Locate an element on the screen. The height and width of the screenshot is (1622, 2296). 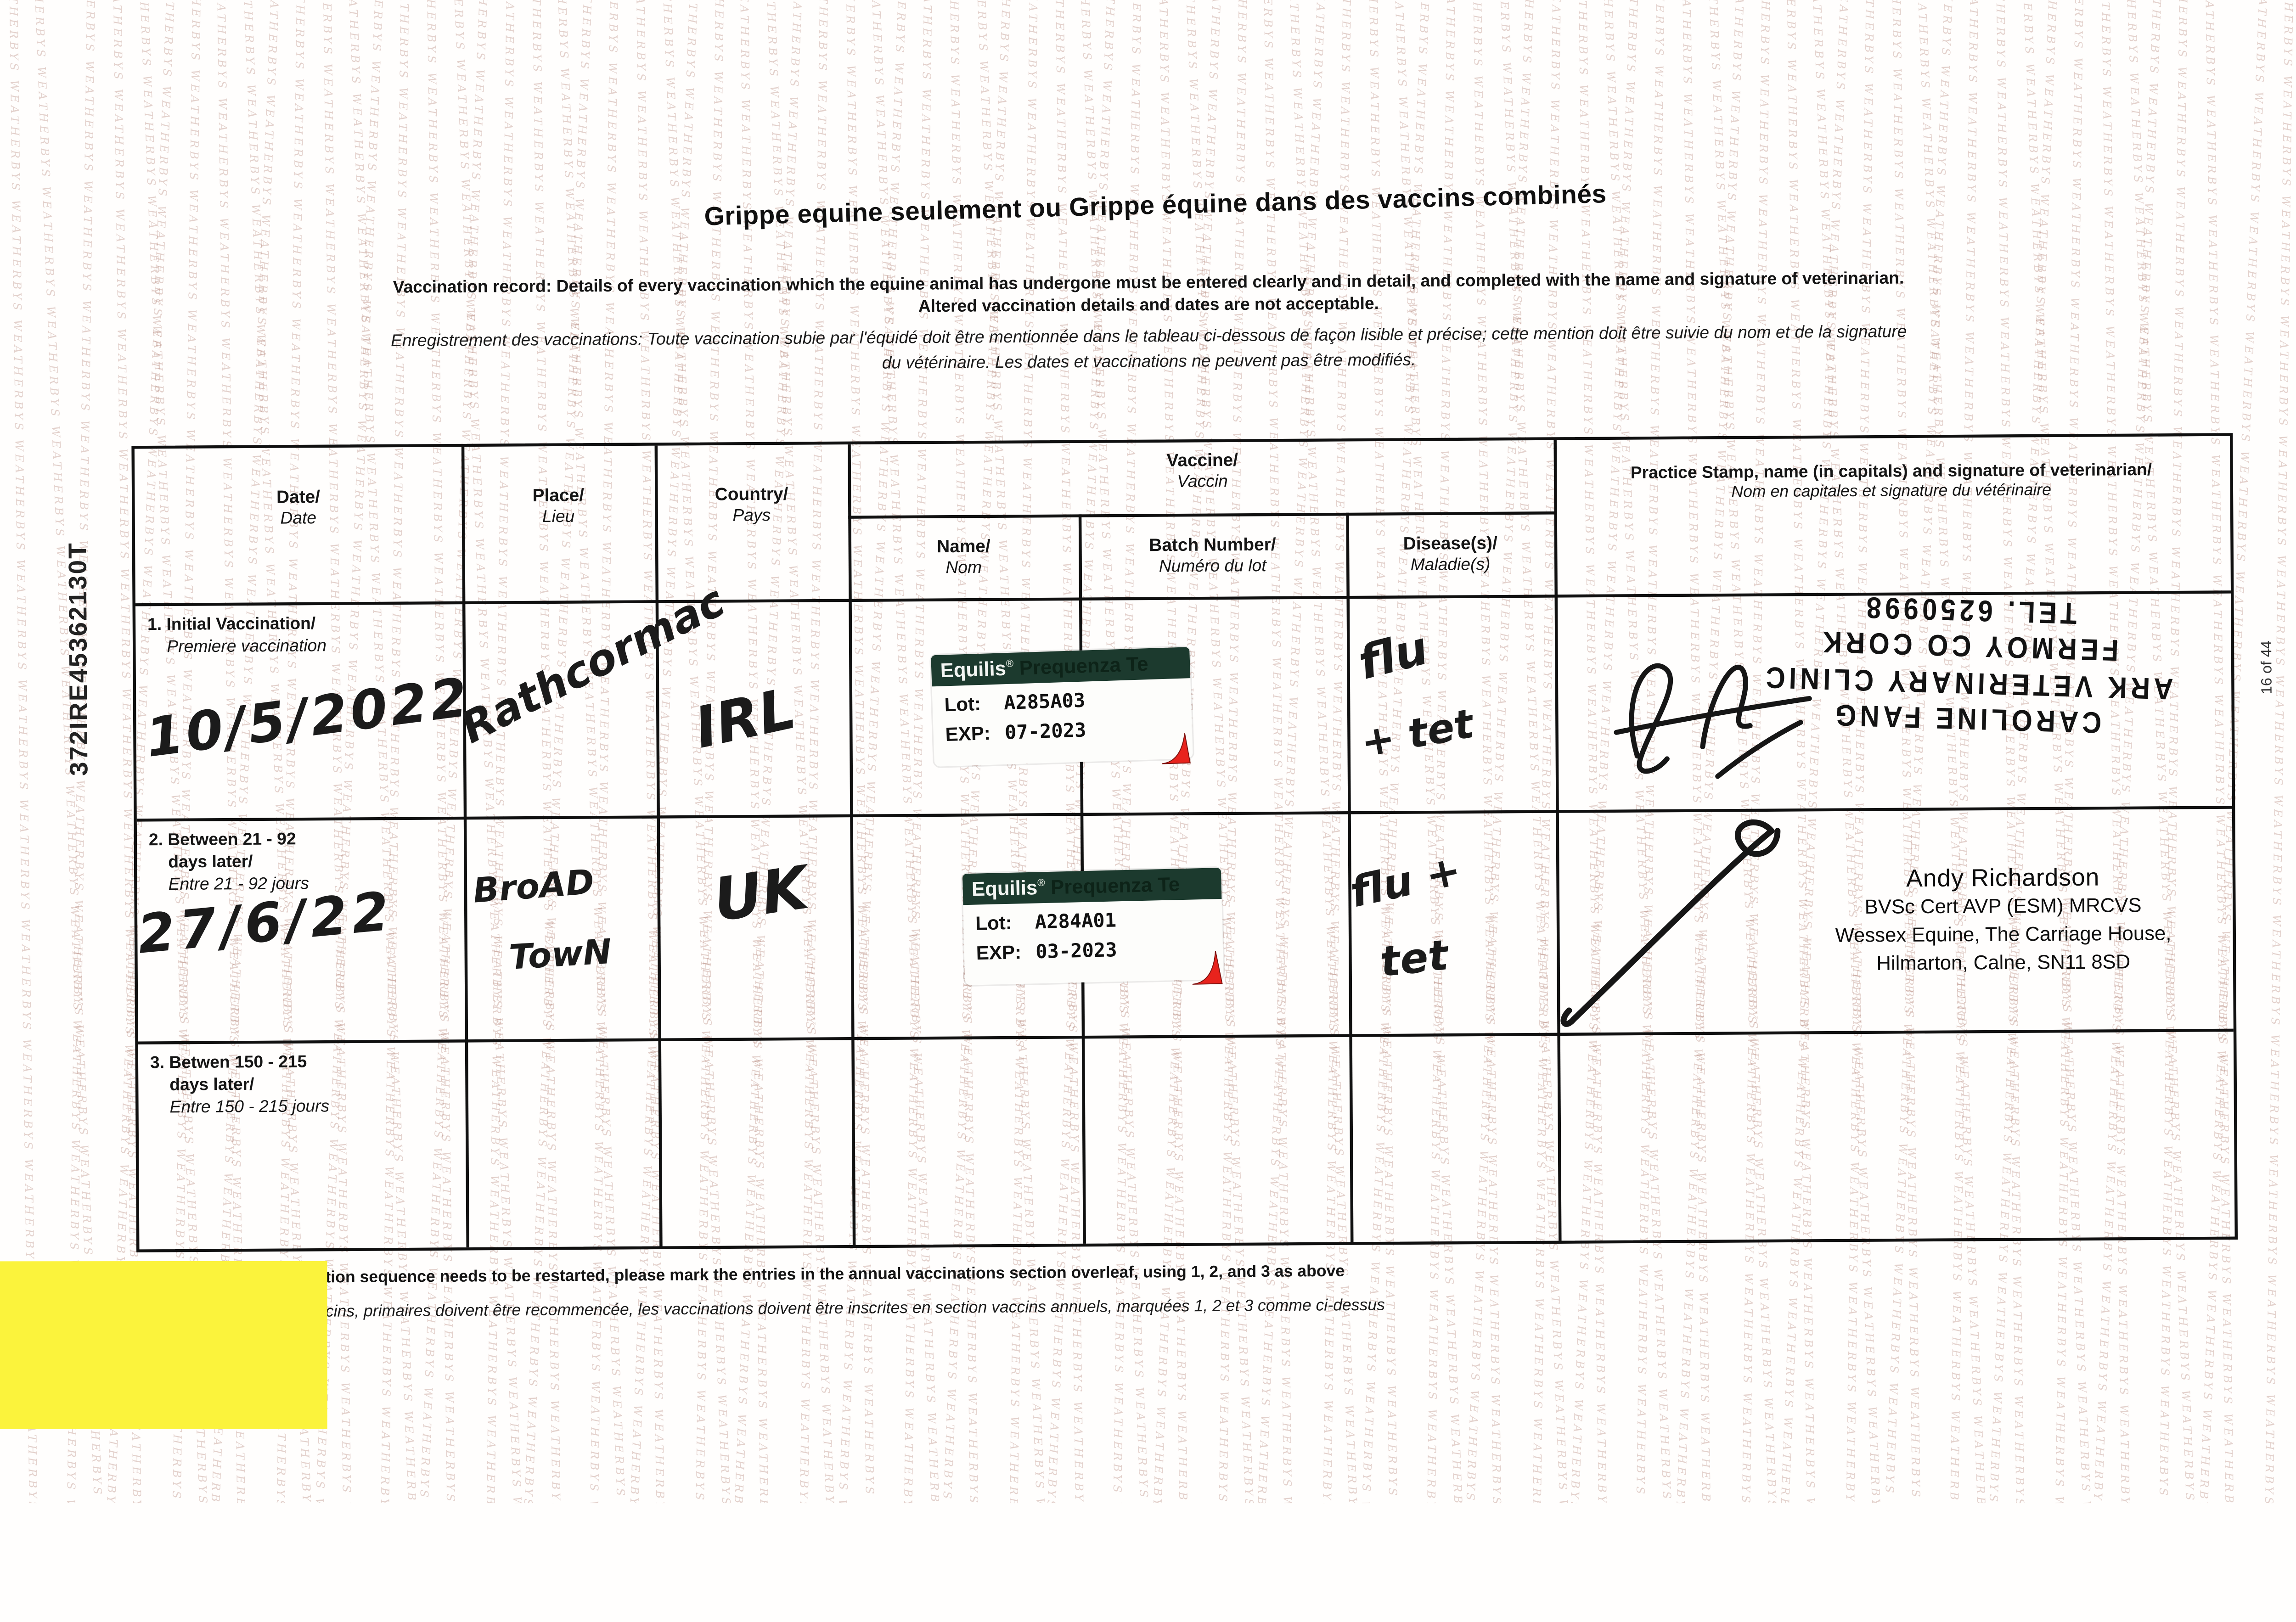
col-header-date: Date/ Date is located at coordinates (298, 507).